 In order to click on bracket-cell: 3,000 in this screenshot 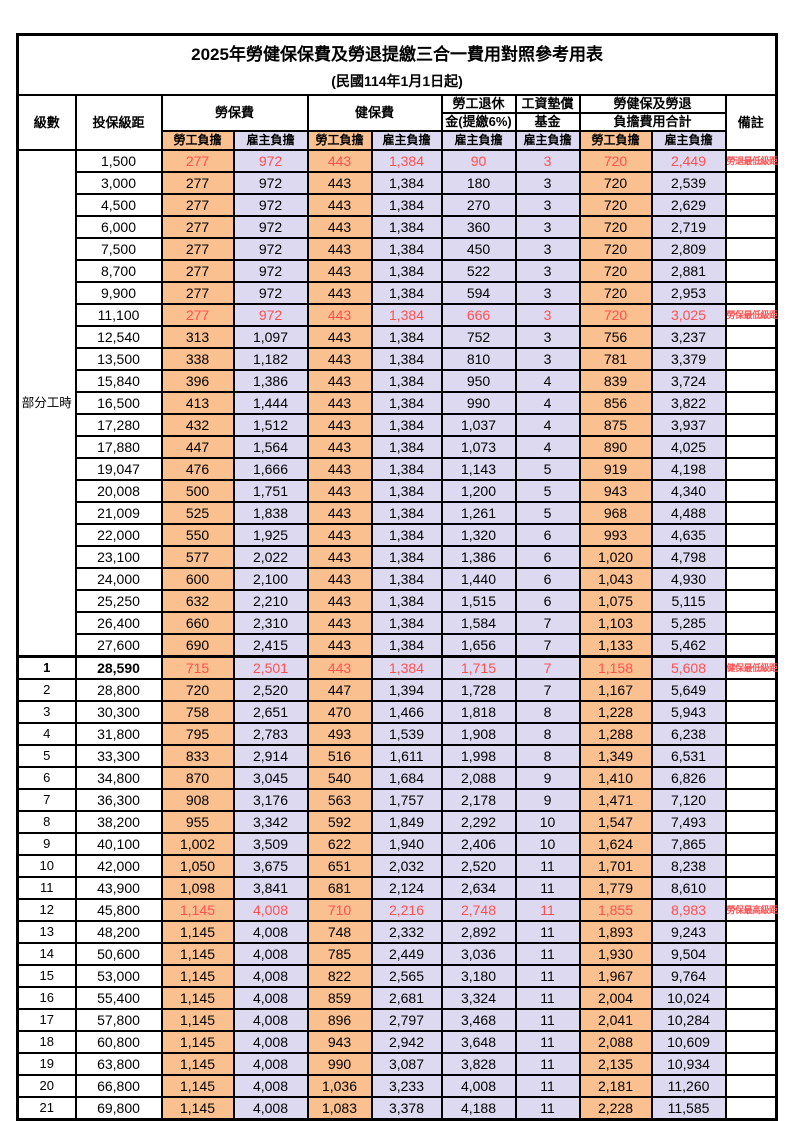, I will do `click(118, 183)`.